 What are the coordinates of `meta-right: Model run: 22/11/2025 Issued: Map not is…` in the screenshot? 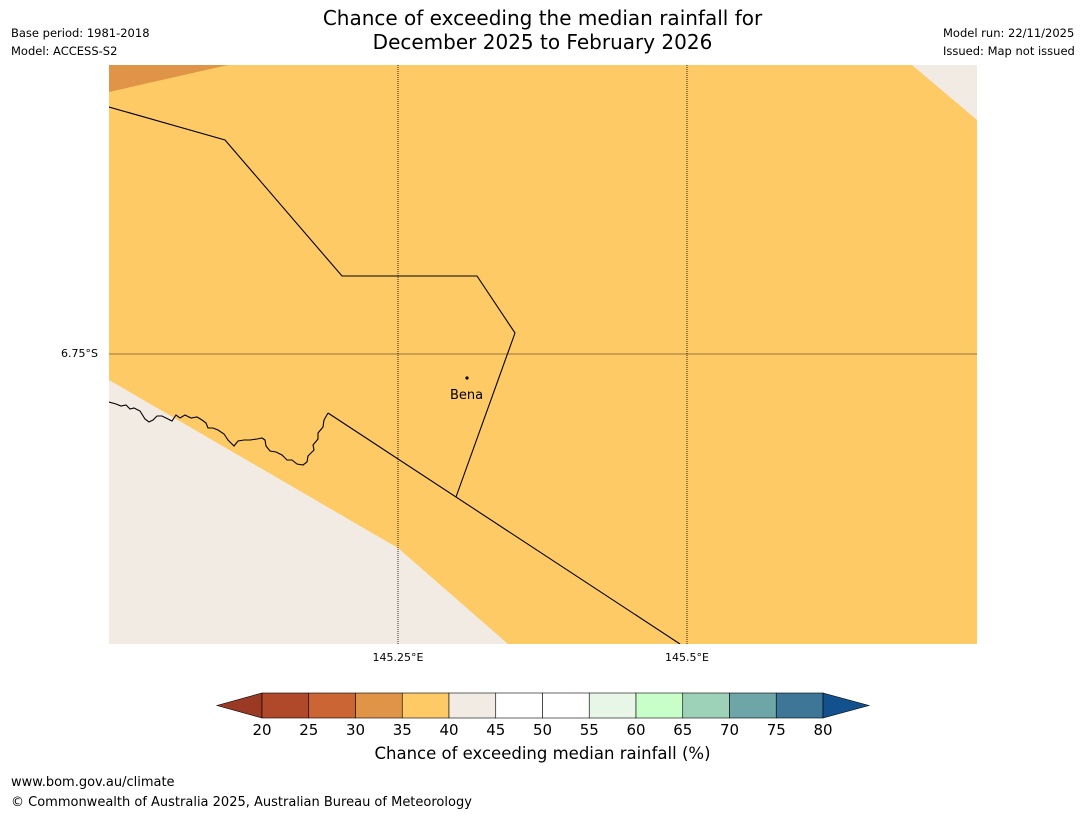 It's located at (1009, 42).